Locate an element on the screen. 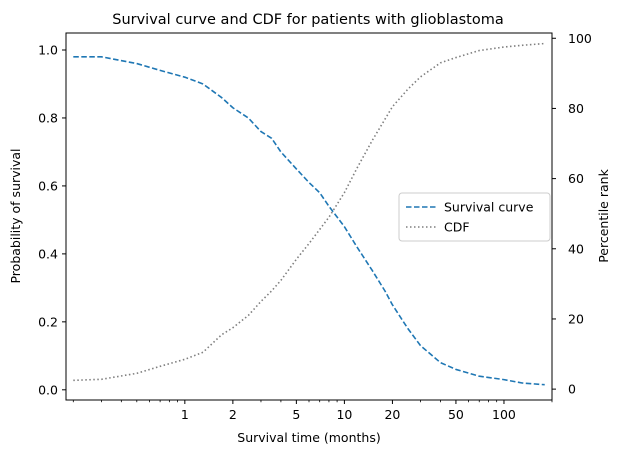  y-axis-label: Probability of survival is located at coordinates (15, 215).